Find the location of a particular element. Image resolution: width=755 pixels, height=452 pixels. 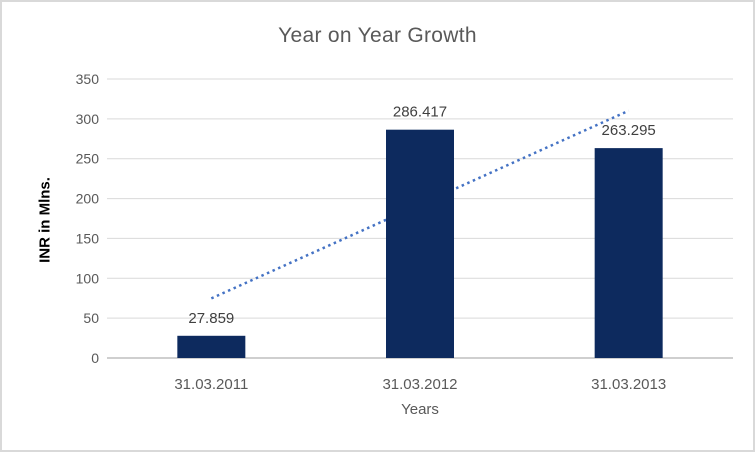

x-axis-title: Years is located at coordinates (420, 409).